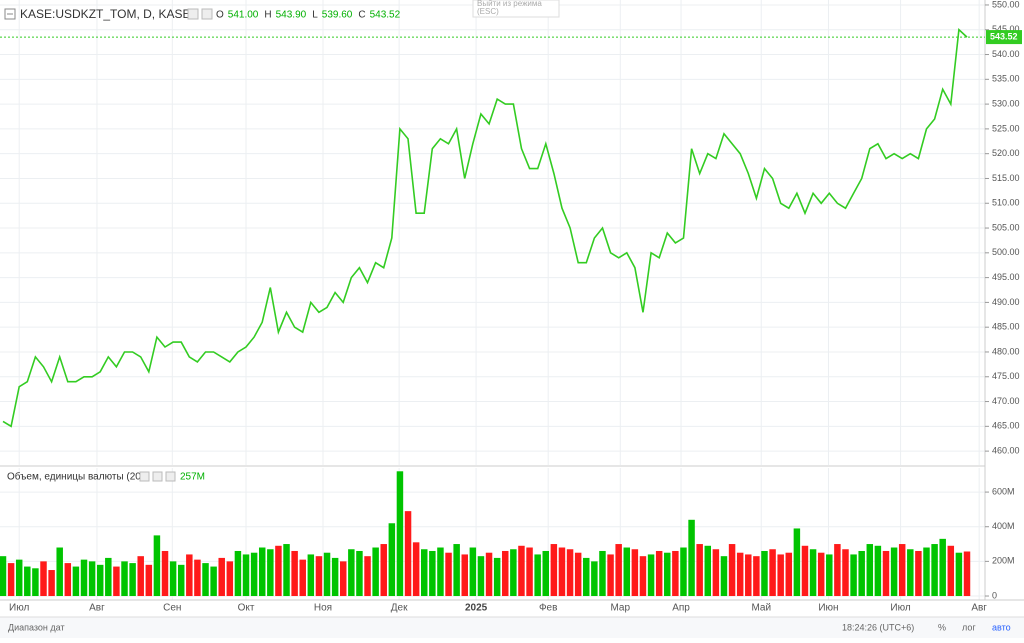  Describe the element at coordinates (548, 608) in the screenshot. I see `x-tick-label: Фев` at that location.